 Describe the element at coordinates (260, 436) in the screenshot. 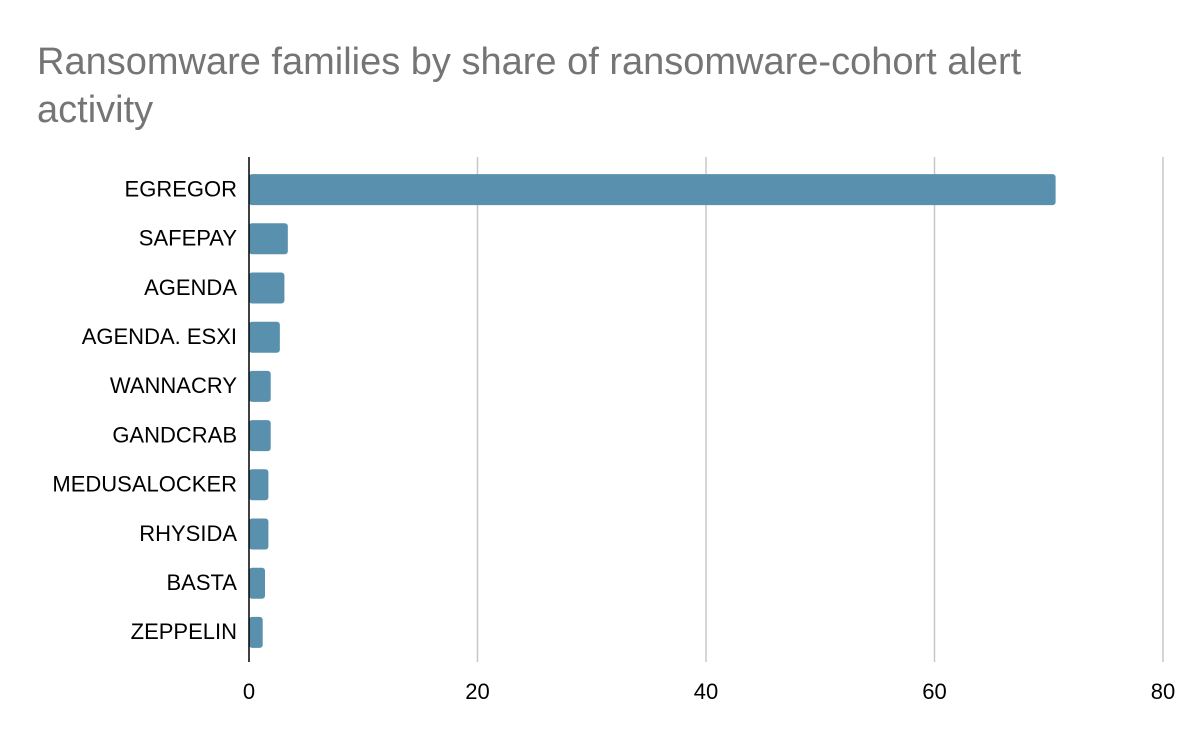

I see `bar-gandcrab` at that location.